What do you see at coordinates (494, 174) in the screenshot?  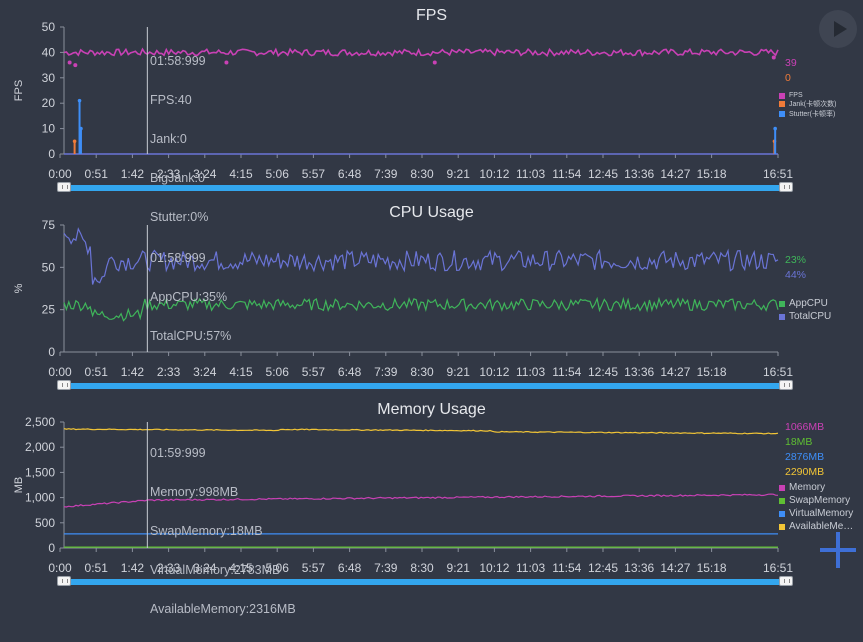 I see `x-tick-label: 10:12` at bounding box center [494, 174].